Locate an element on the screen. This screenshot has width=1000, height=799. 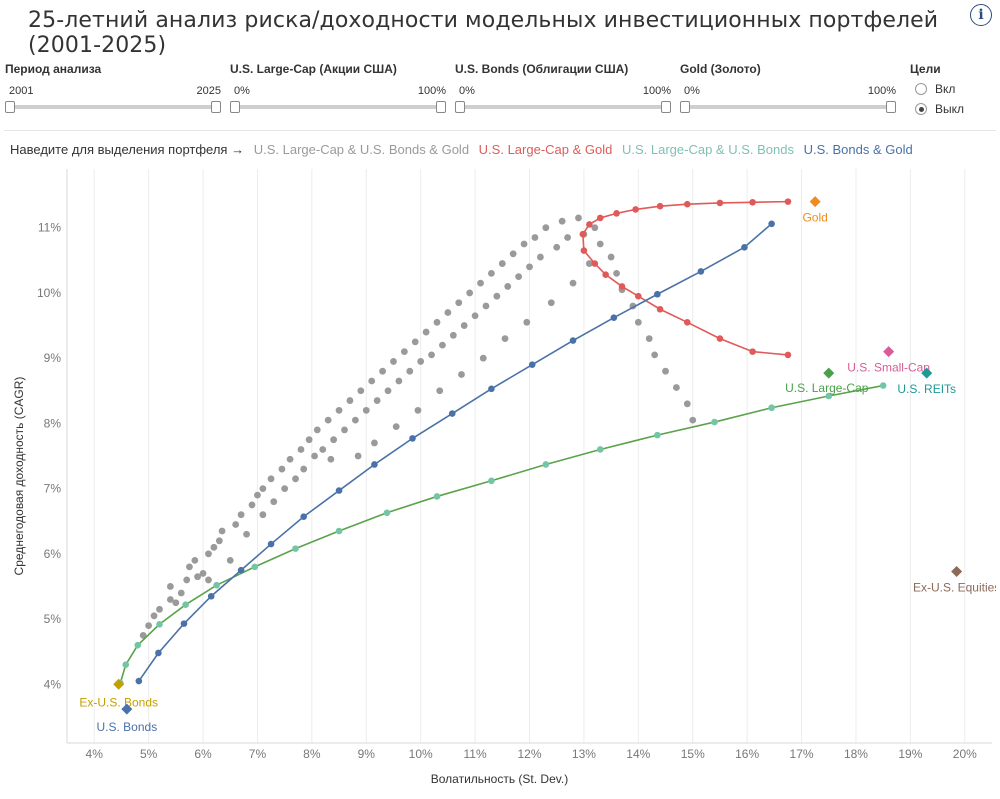
poi-label: Ex-U.S. Bonds is located at coordinates (118, 702).